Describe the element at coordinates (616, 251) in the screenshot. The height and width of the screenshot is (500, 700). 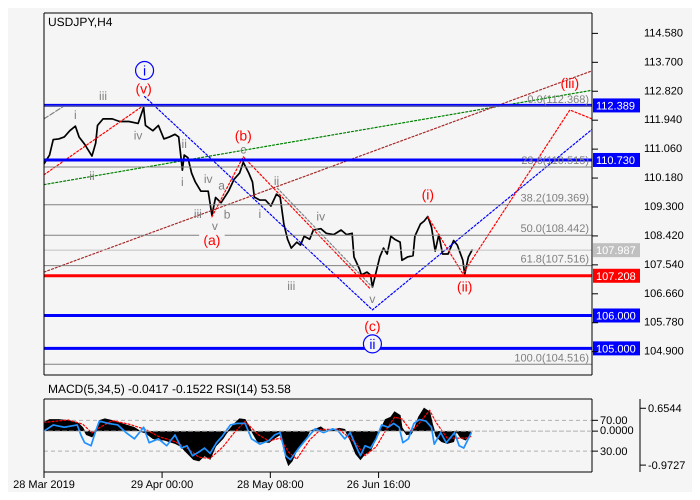
I see `ref-line-label: 107.987` at that location.